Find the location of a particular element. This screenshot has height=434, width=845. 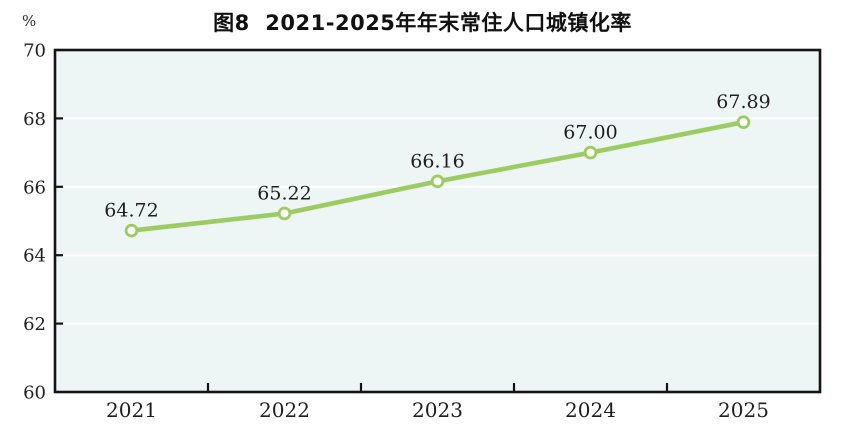

x-axis-label: 2025 is located at coordinates (743, 410).